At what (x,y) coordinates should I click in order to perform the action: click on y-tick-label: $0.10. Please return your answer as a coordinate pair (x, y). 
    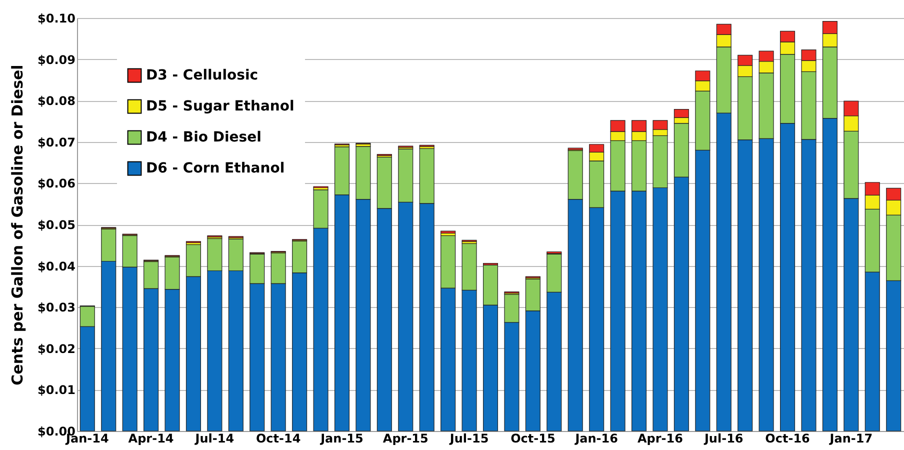
    Looking at the image, I should click on (57, 19).